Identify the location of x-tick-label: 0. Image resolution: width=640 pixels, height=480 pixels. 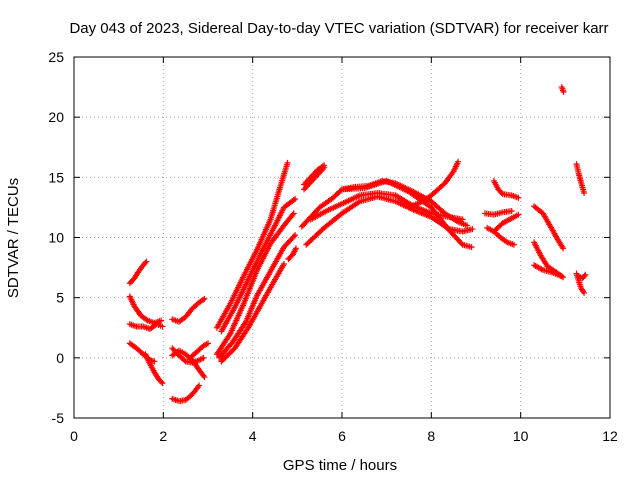
(74, 436).